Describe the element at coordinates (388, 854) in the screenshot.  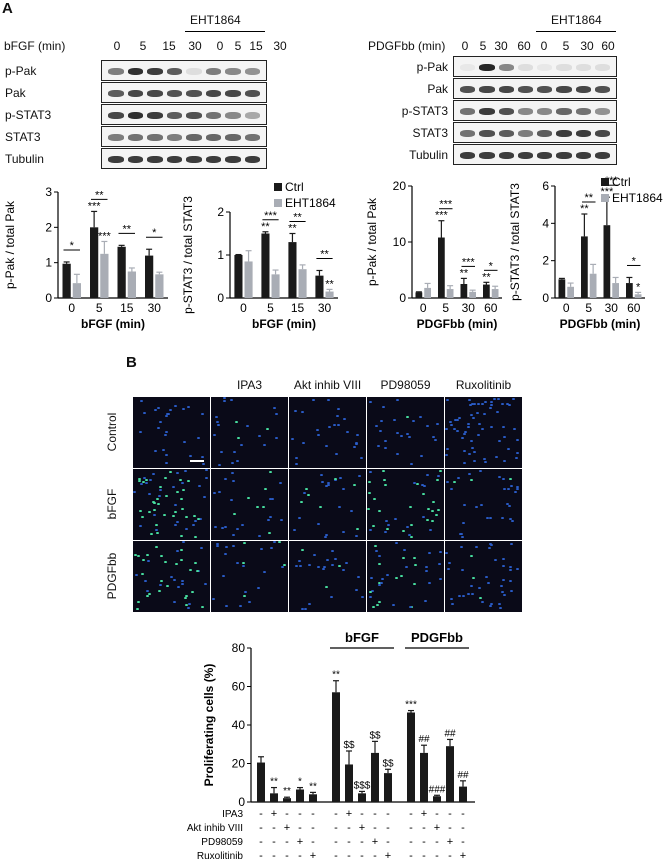
I see `treatment-sign: +` at that location.